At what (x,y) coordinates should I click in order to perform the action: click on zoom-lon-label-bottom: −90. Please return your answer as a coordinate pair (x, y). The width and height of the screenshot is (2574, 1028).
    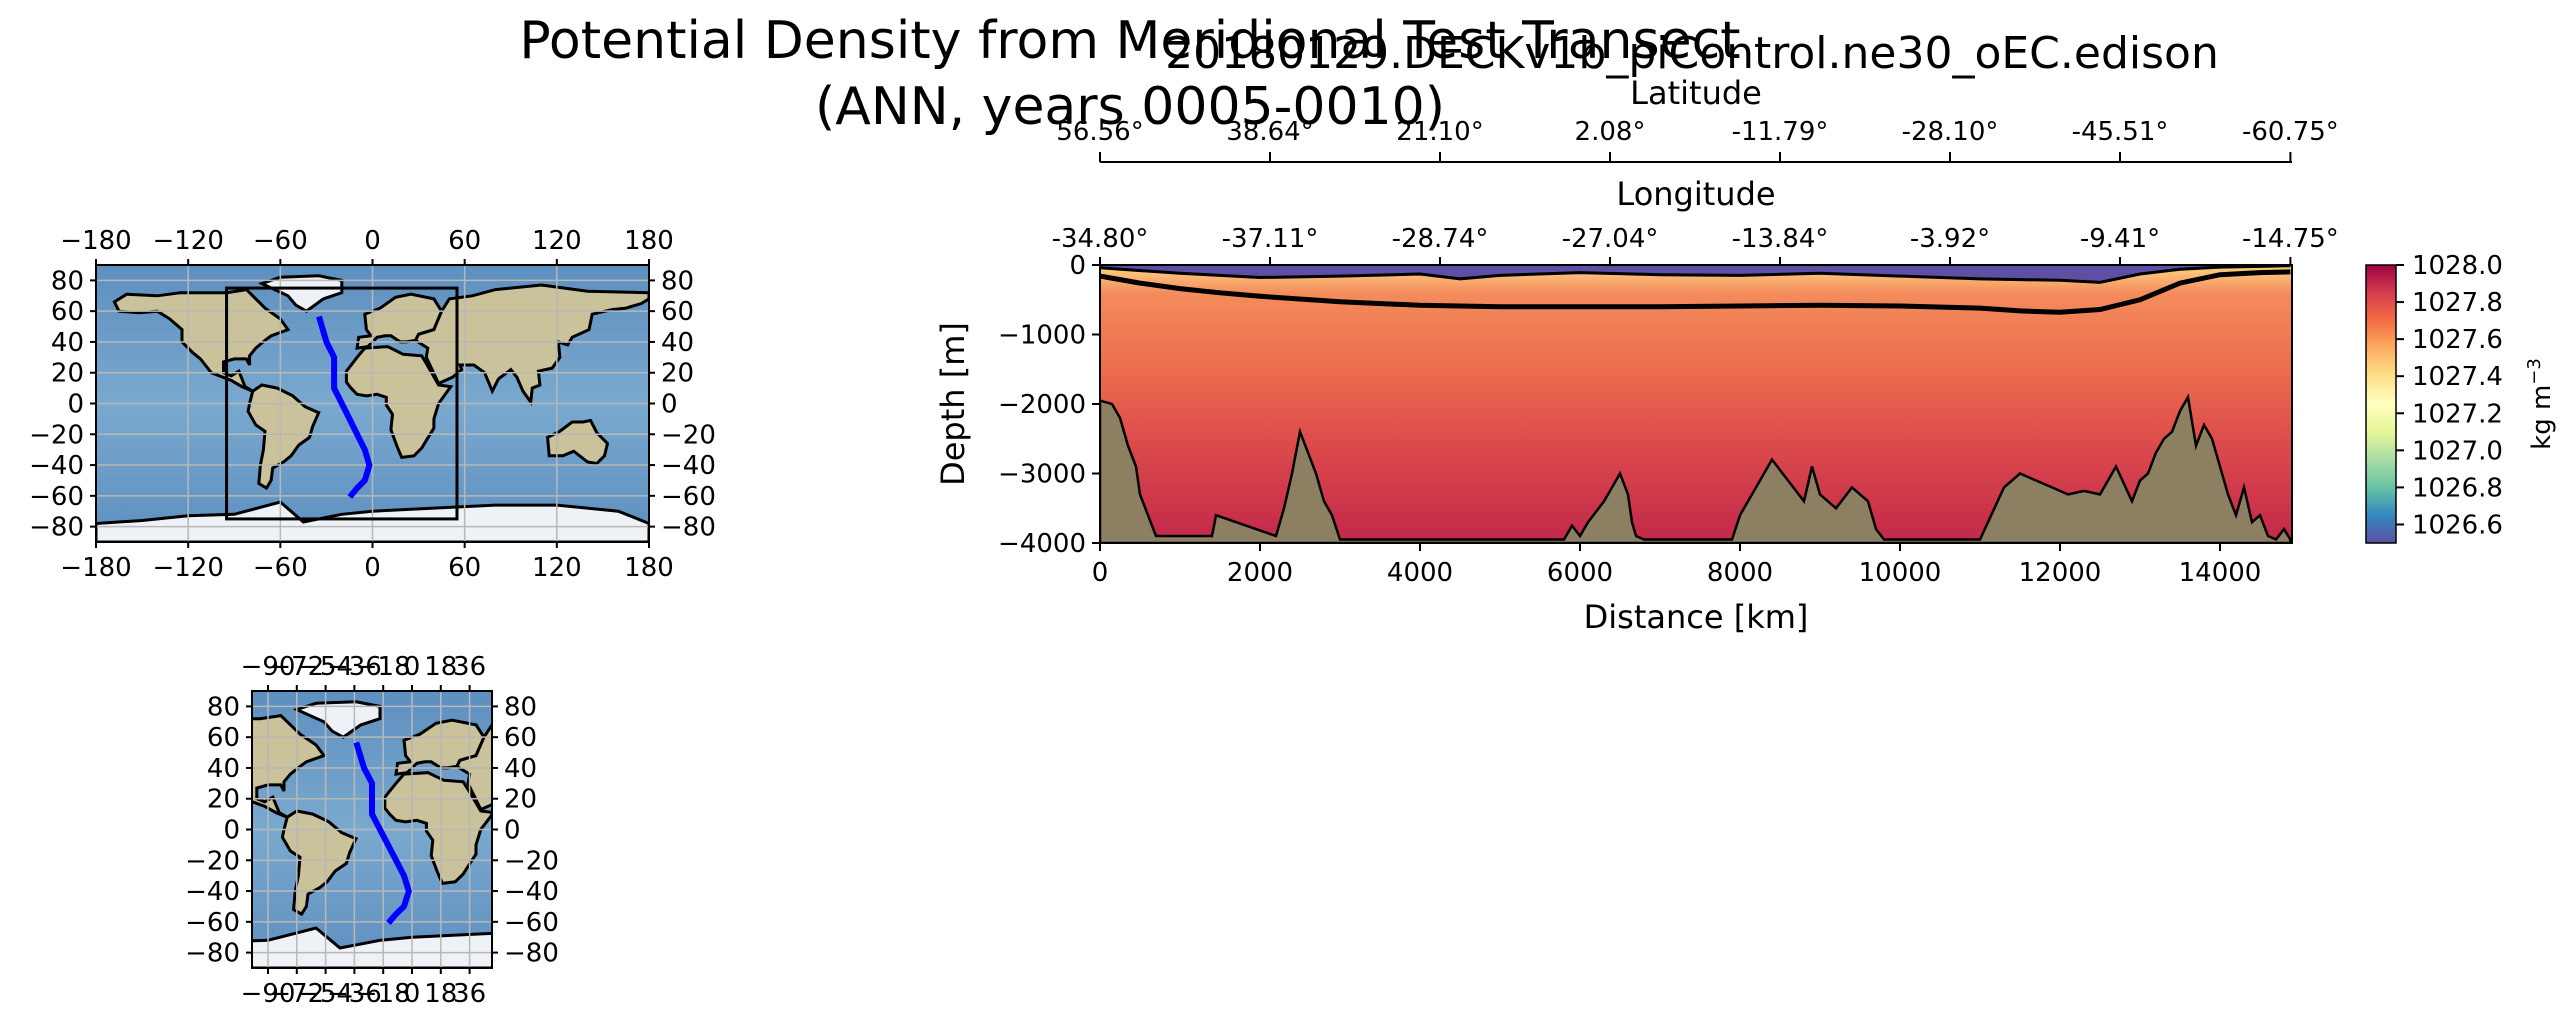
    Looking at the image, I should click on (268, 994).